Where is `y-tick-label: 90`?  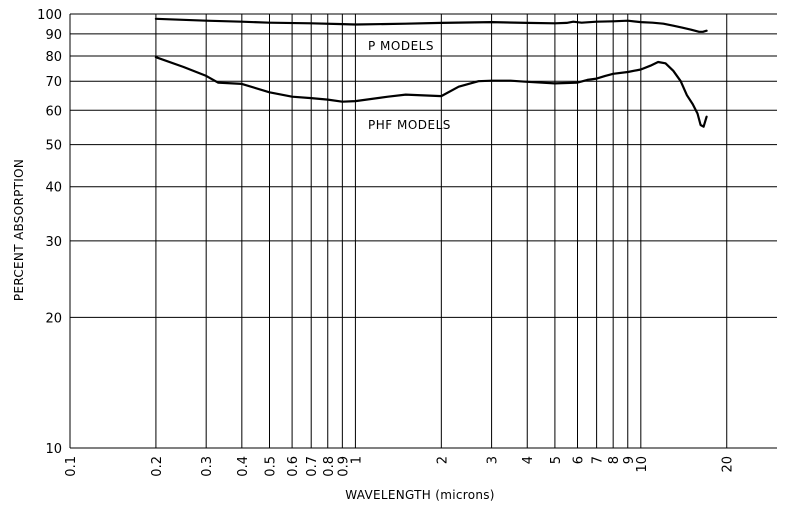
y-tick-label: 90 is located at coordinates (53, 35).